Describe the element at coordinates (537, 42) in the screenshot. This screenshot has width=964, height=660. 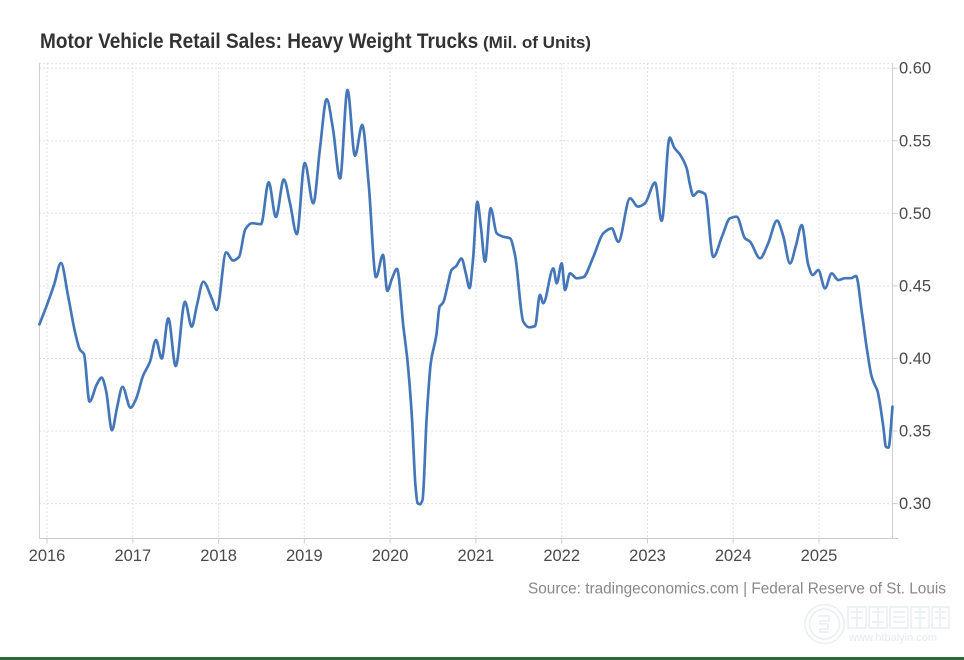
I see `svg-text: (Mil. of Units)` at that location.